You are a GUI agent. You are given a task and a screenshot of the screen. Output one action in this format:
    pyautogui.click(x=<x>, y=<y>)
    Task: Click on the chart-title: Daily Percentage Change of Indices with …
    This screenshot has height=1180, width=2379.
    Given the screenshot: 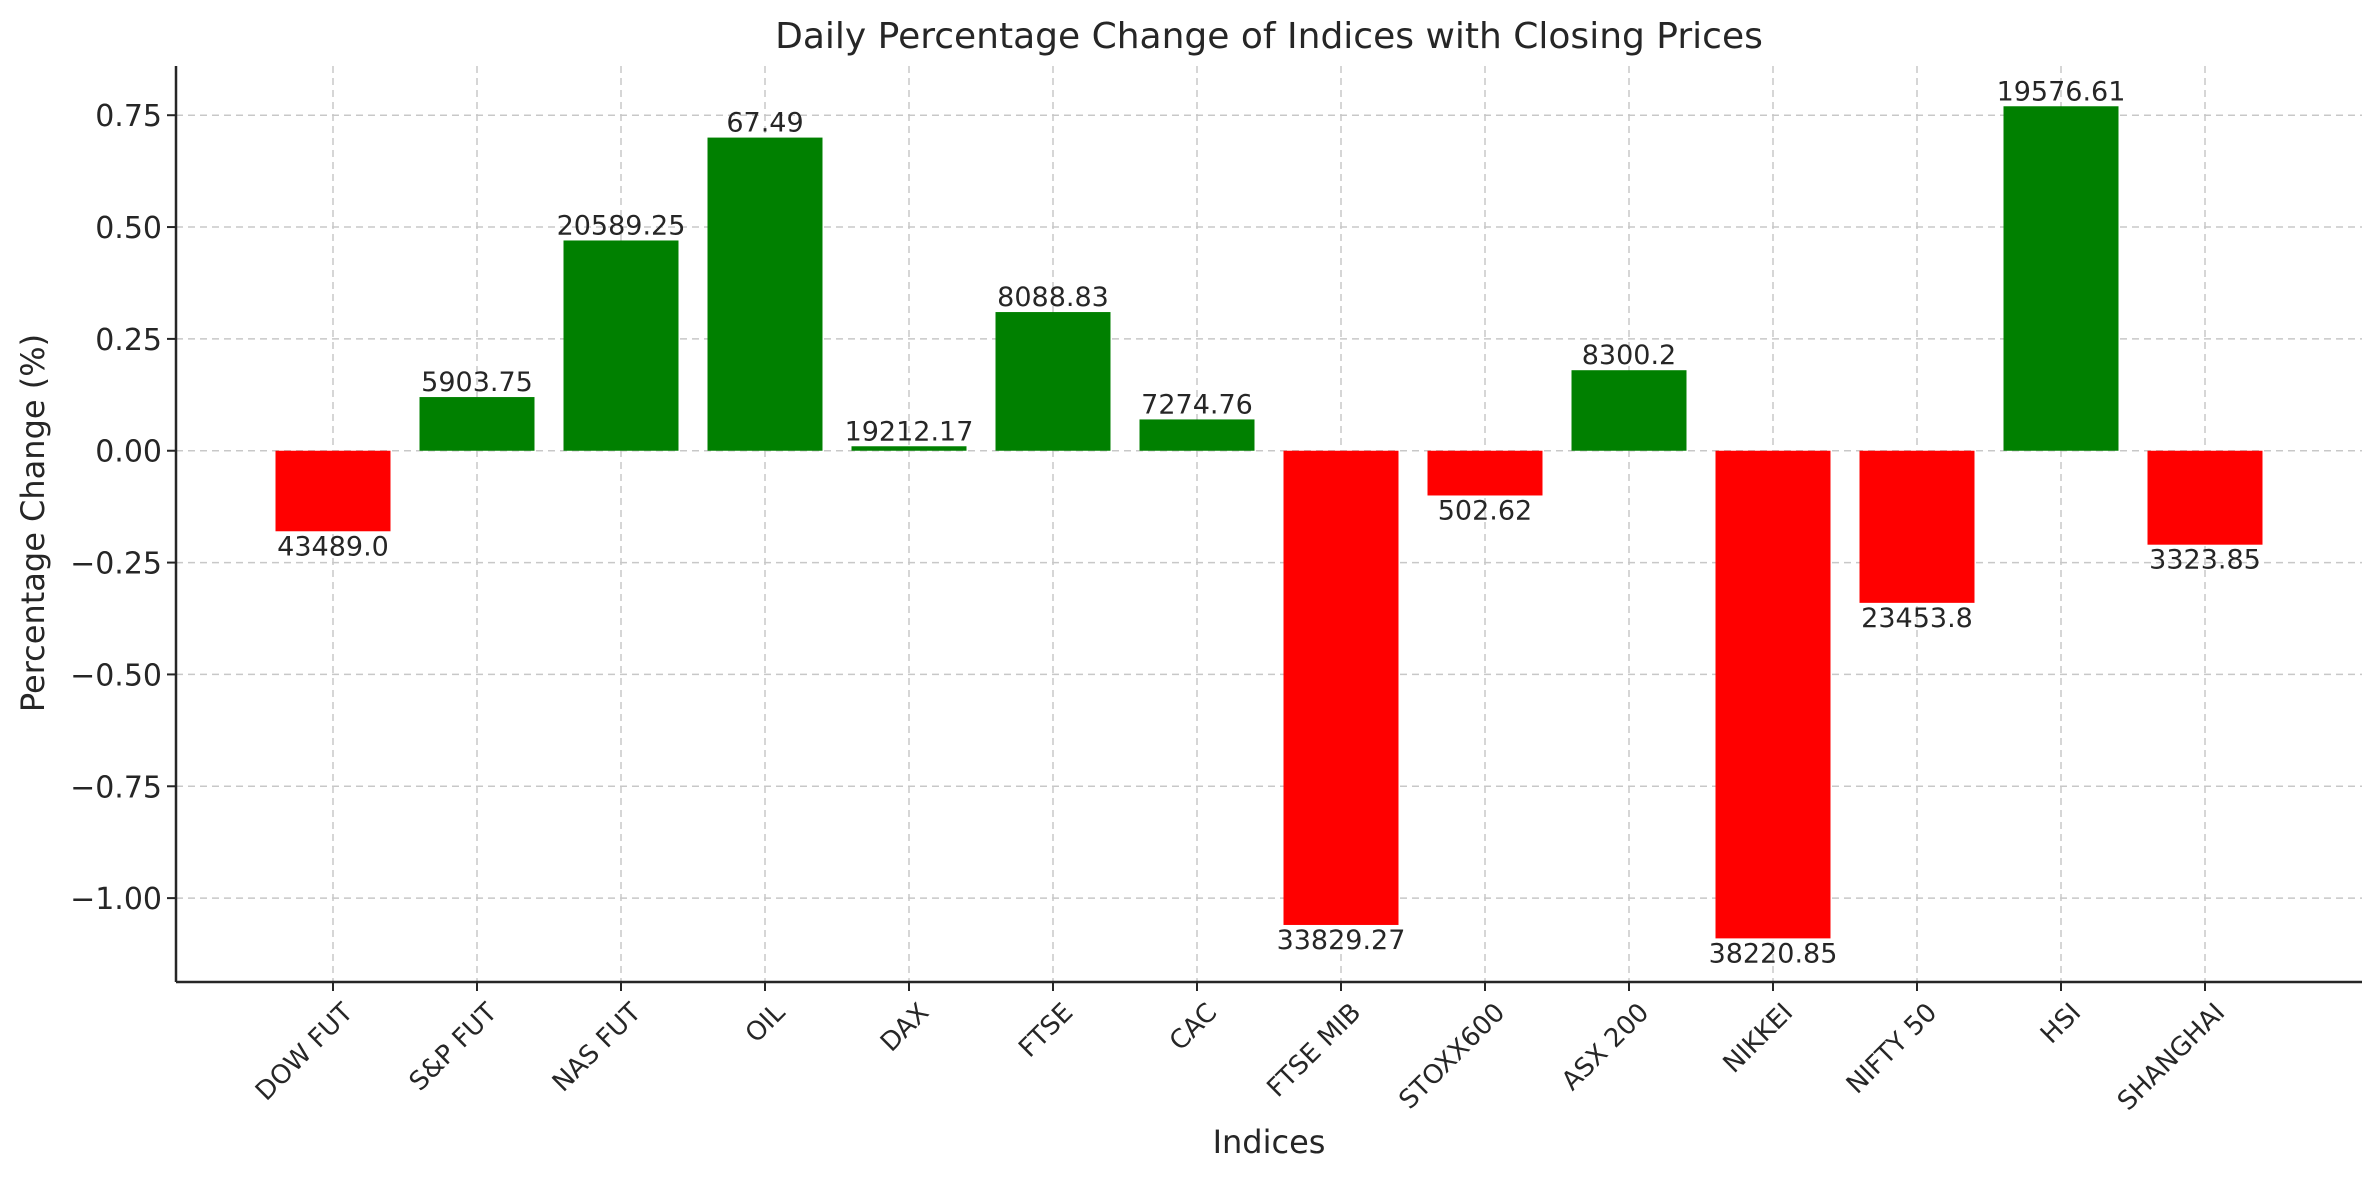 What is the action you would take?
    pyautogui.click(x=1269, y=36)
    